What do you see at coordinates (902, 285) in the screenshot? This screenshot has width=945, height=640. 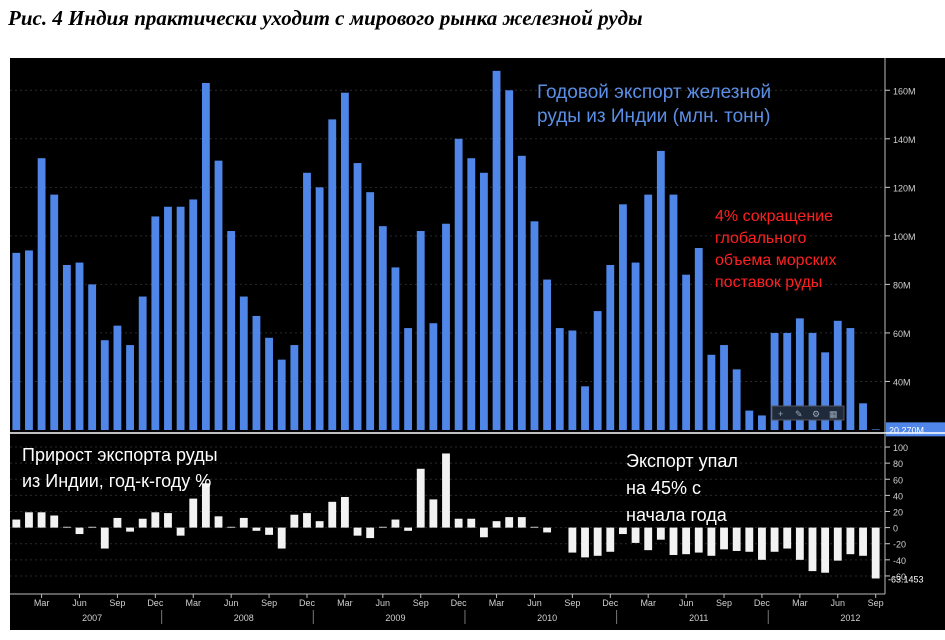 I see `y-tick-label: 80M` at bounding box center [902, 285].